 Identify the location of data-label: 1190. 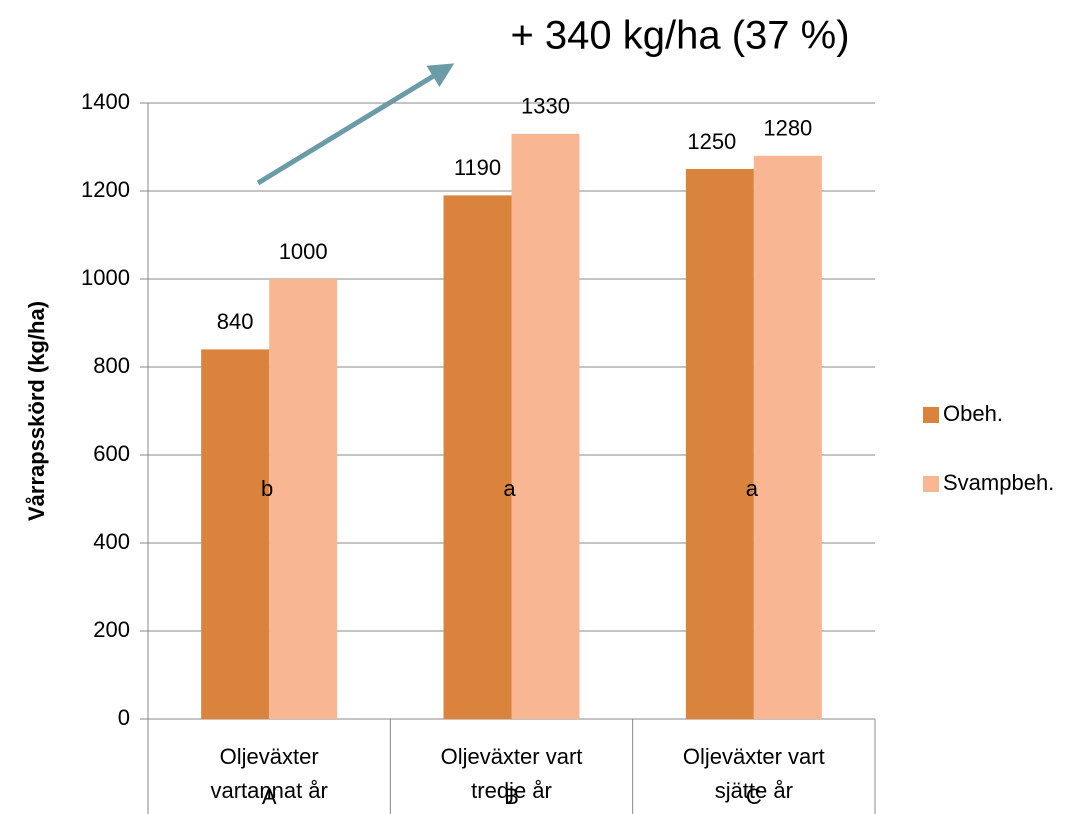
(477, 167).